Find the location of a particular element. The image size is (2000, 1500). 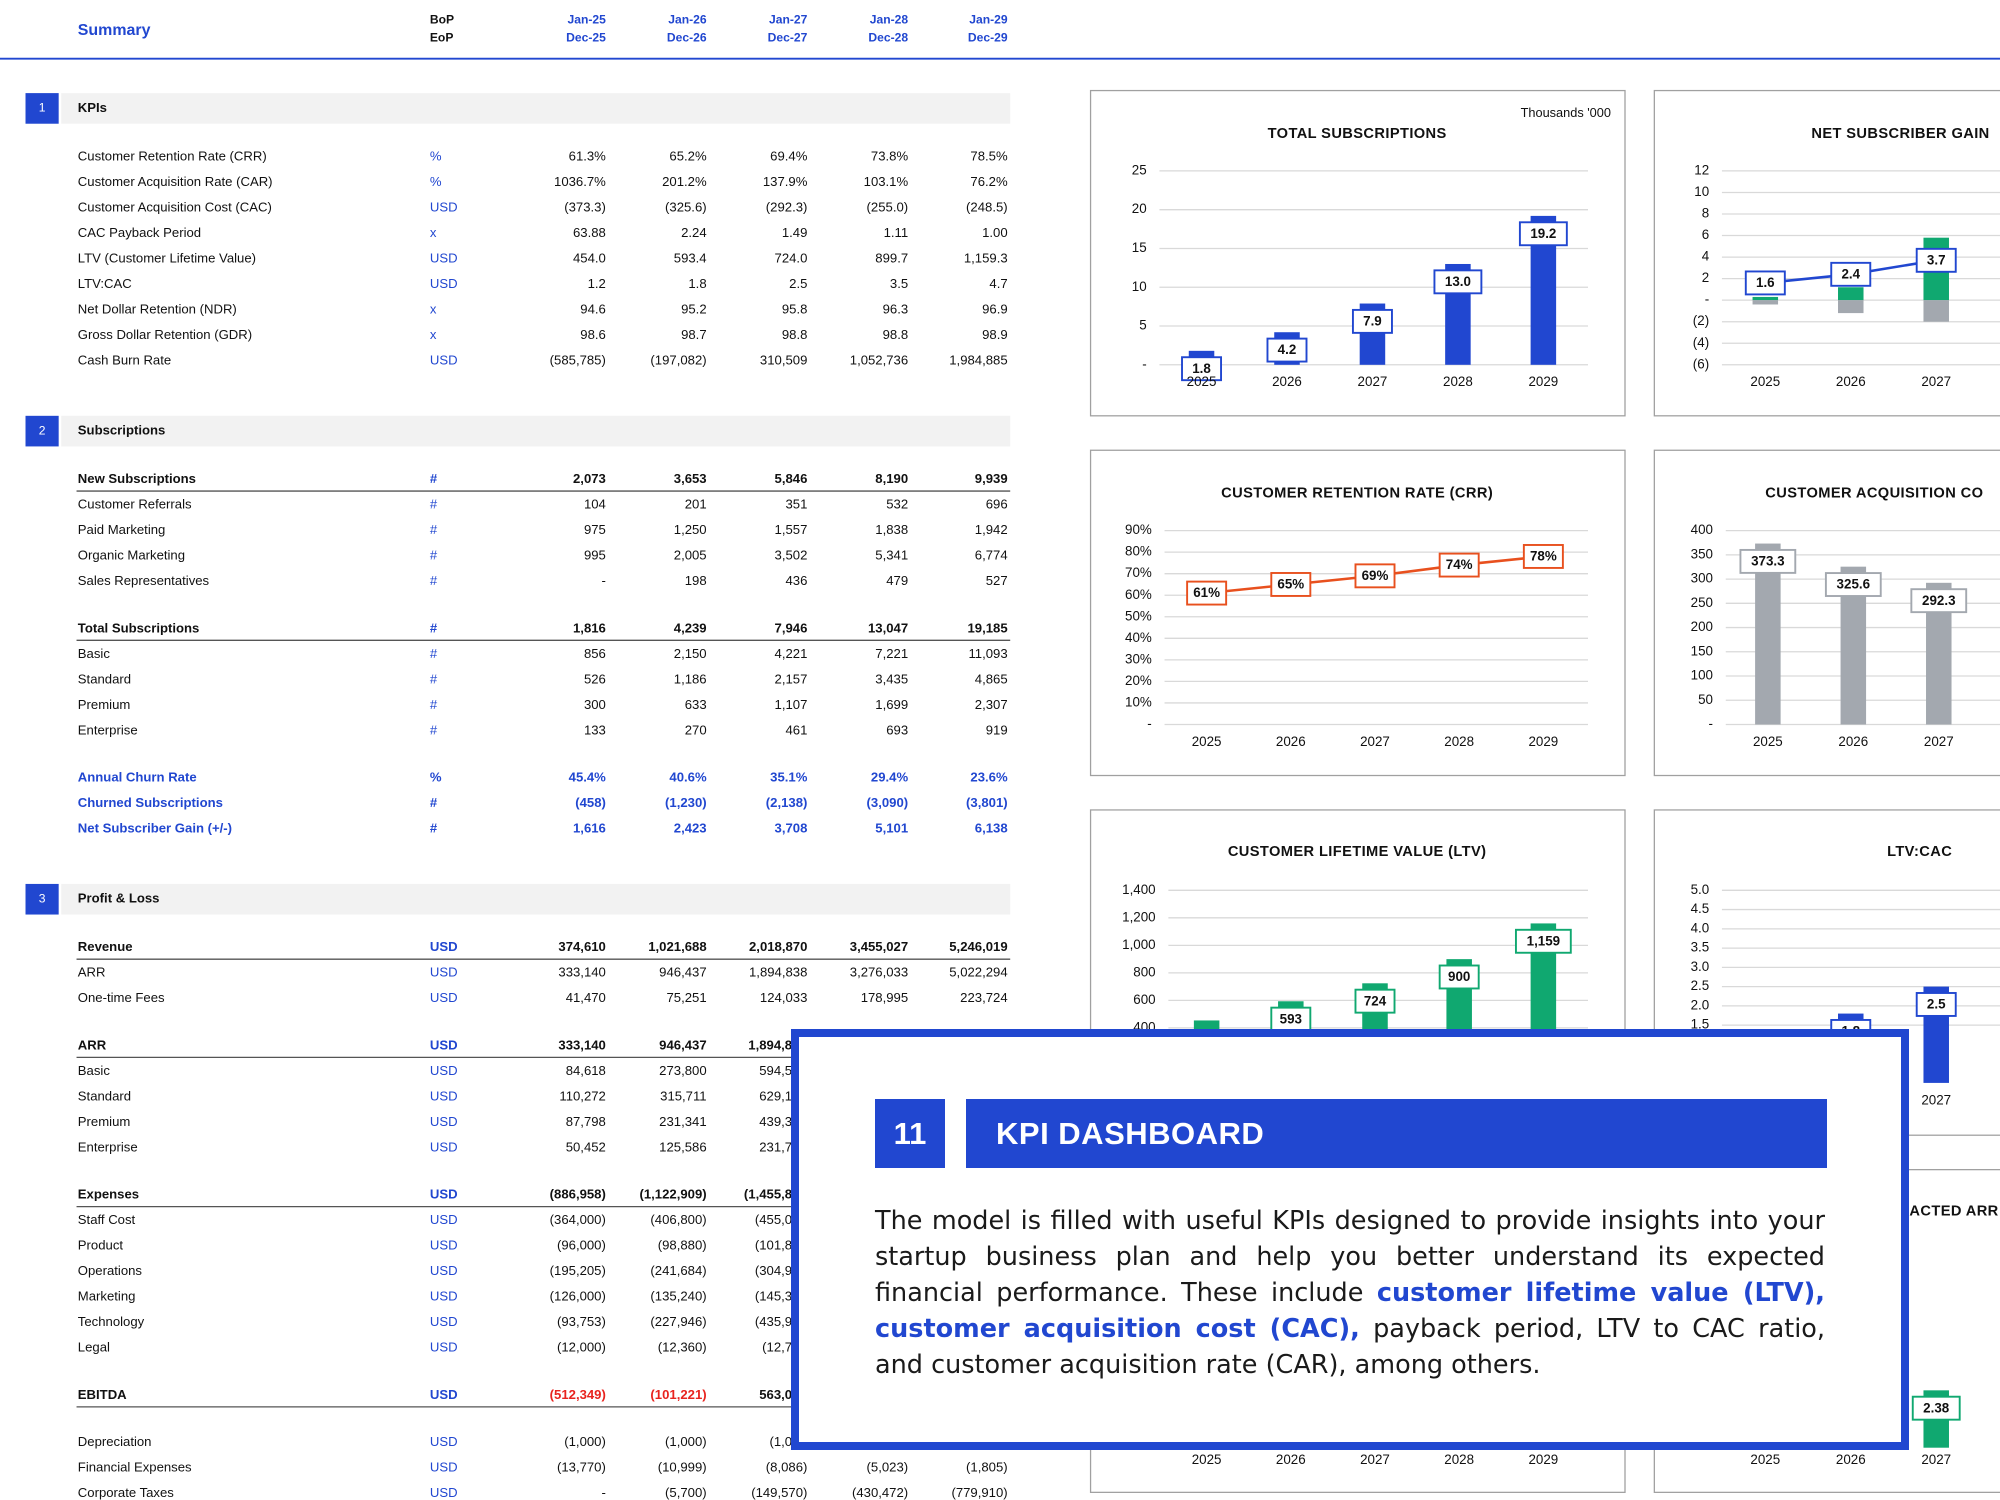

y-tick-label: - is located at coordinates (1711, 723).